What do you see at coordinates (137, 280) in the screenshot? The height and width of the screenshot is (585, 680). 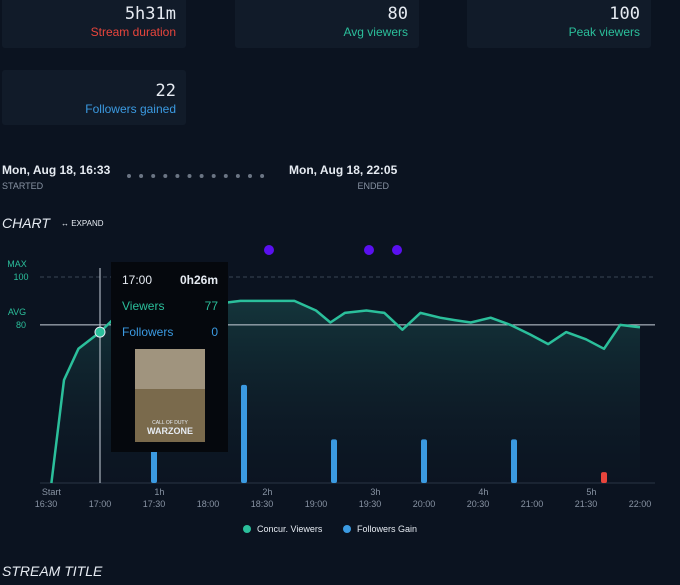 I see `tooltip-time: 17:00` at bounding box center [137, 280].